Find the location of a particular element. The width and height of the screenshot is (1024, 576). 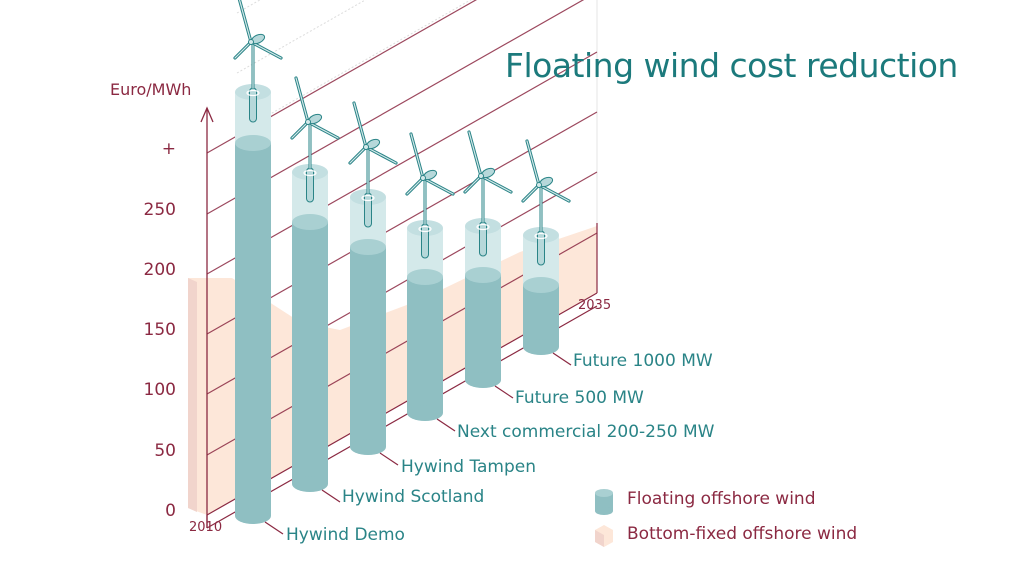

legend-icons is located at coordinates (604, 518).